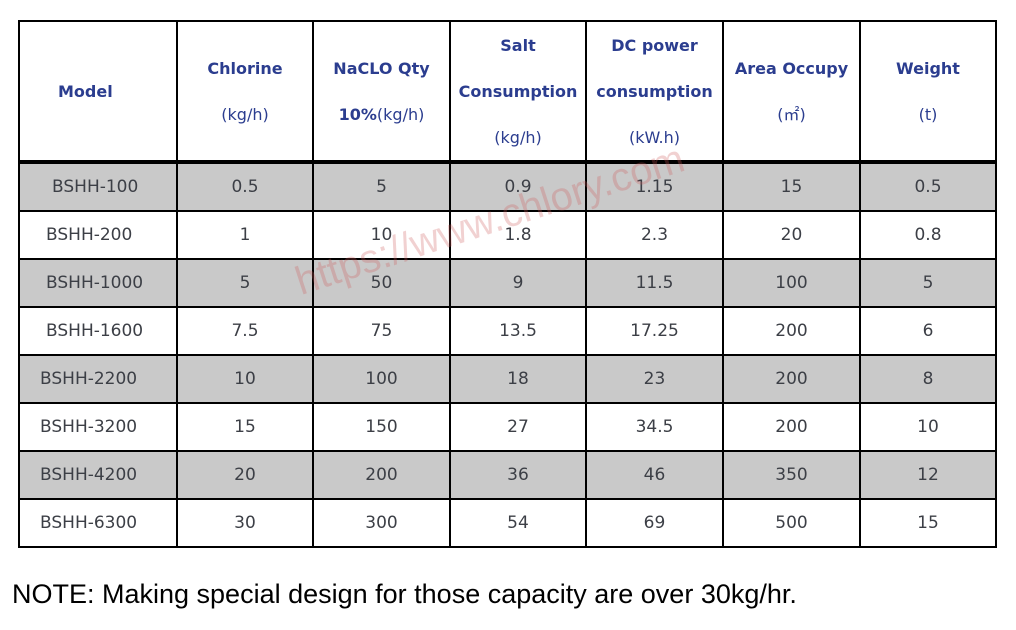  I want to click on table-row: BSHH-2200 10 100 18 23 200 8, so click(507, 379).